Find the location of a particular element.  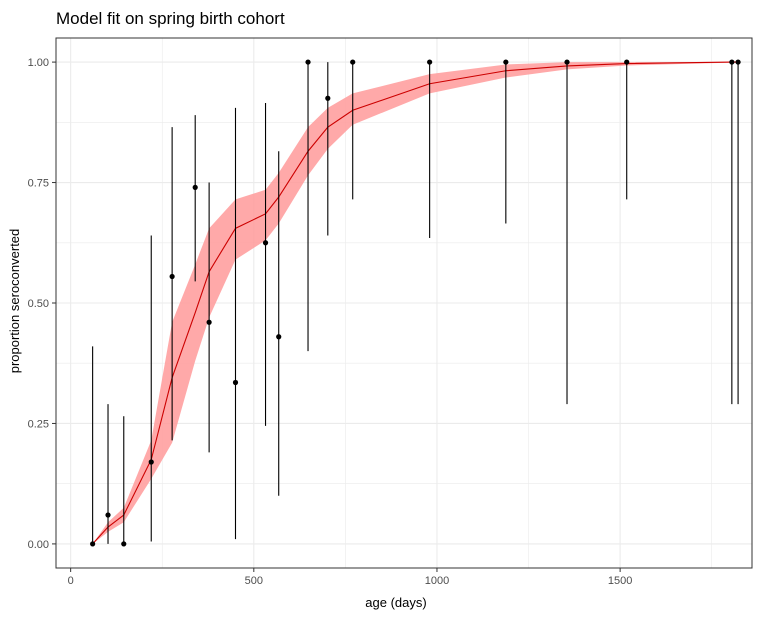

y-axis-ticks: 0.00 0.25 0.50 0.75 1.00 is located at coordinates (42, 304).